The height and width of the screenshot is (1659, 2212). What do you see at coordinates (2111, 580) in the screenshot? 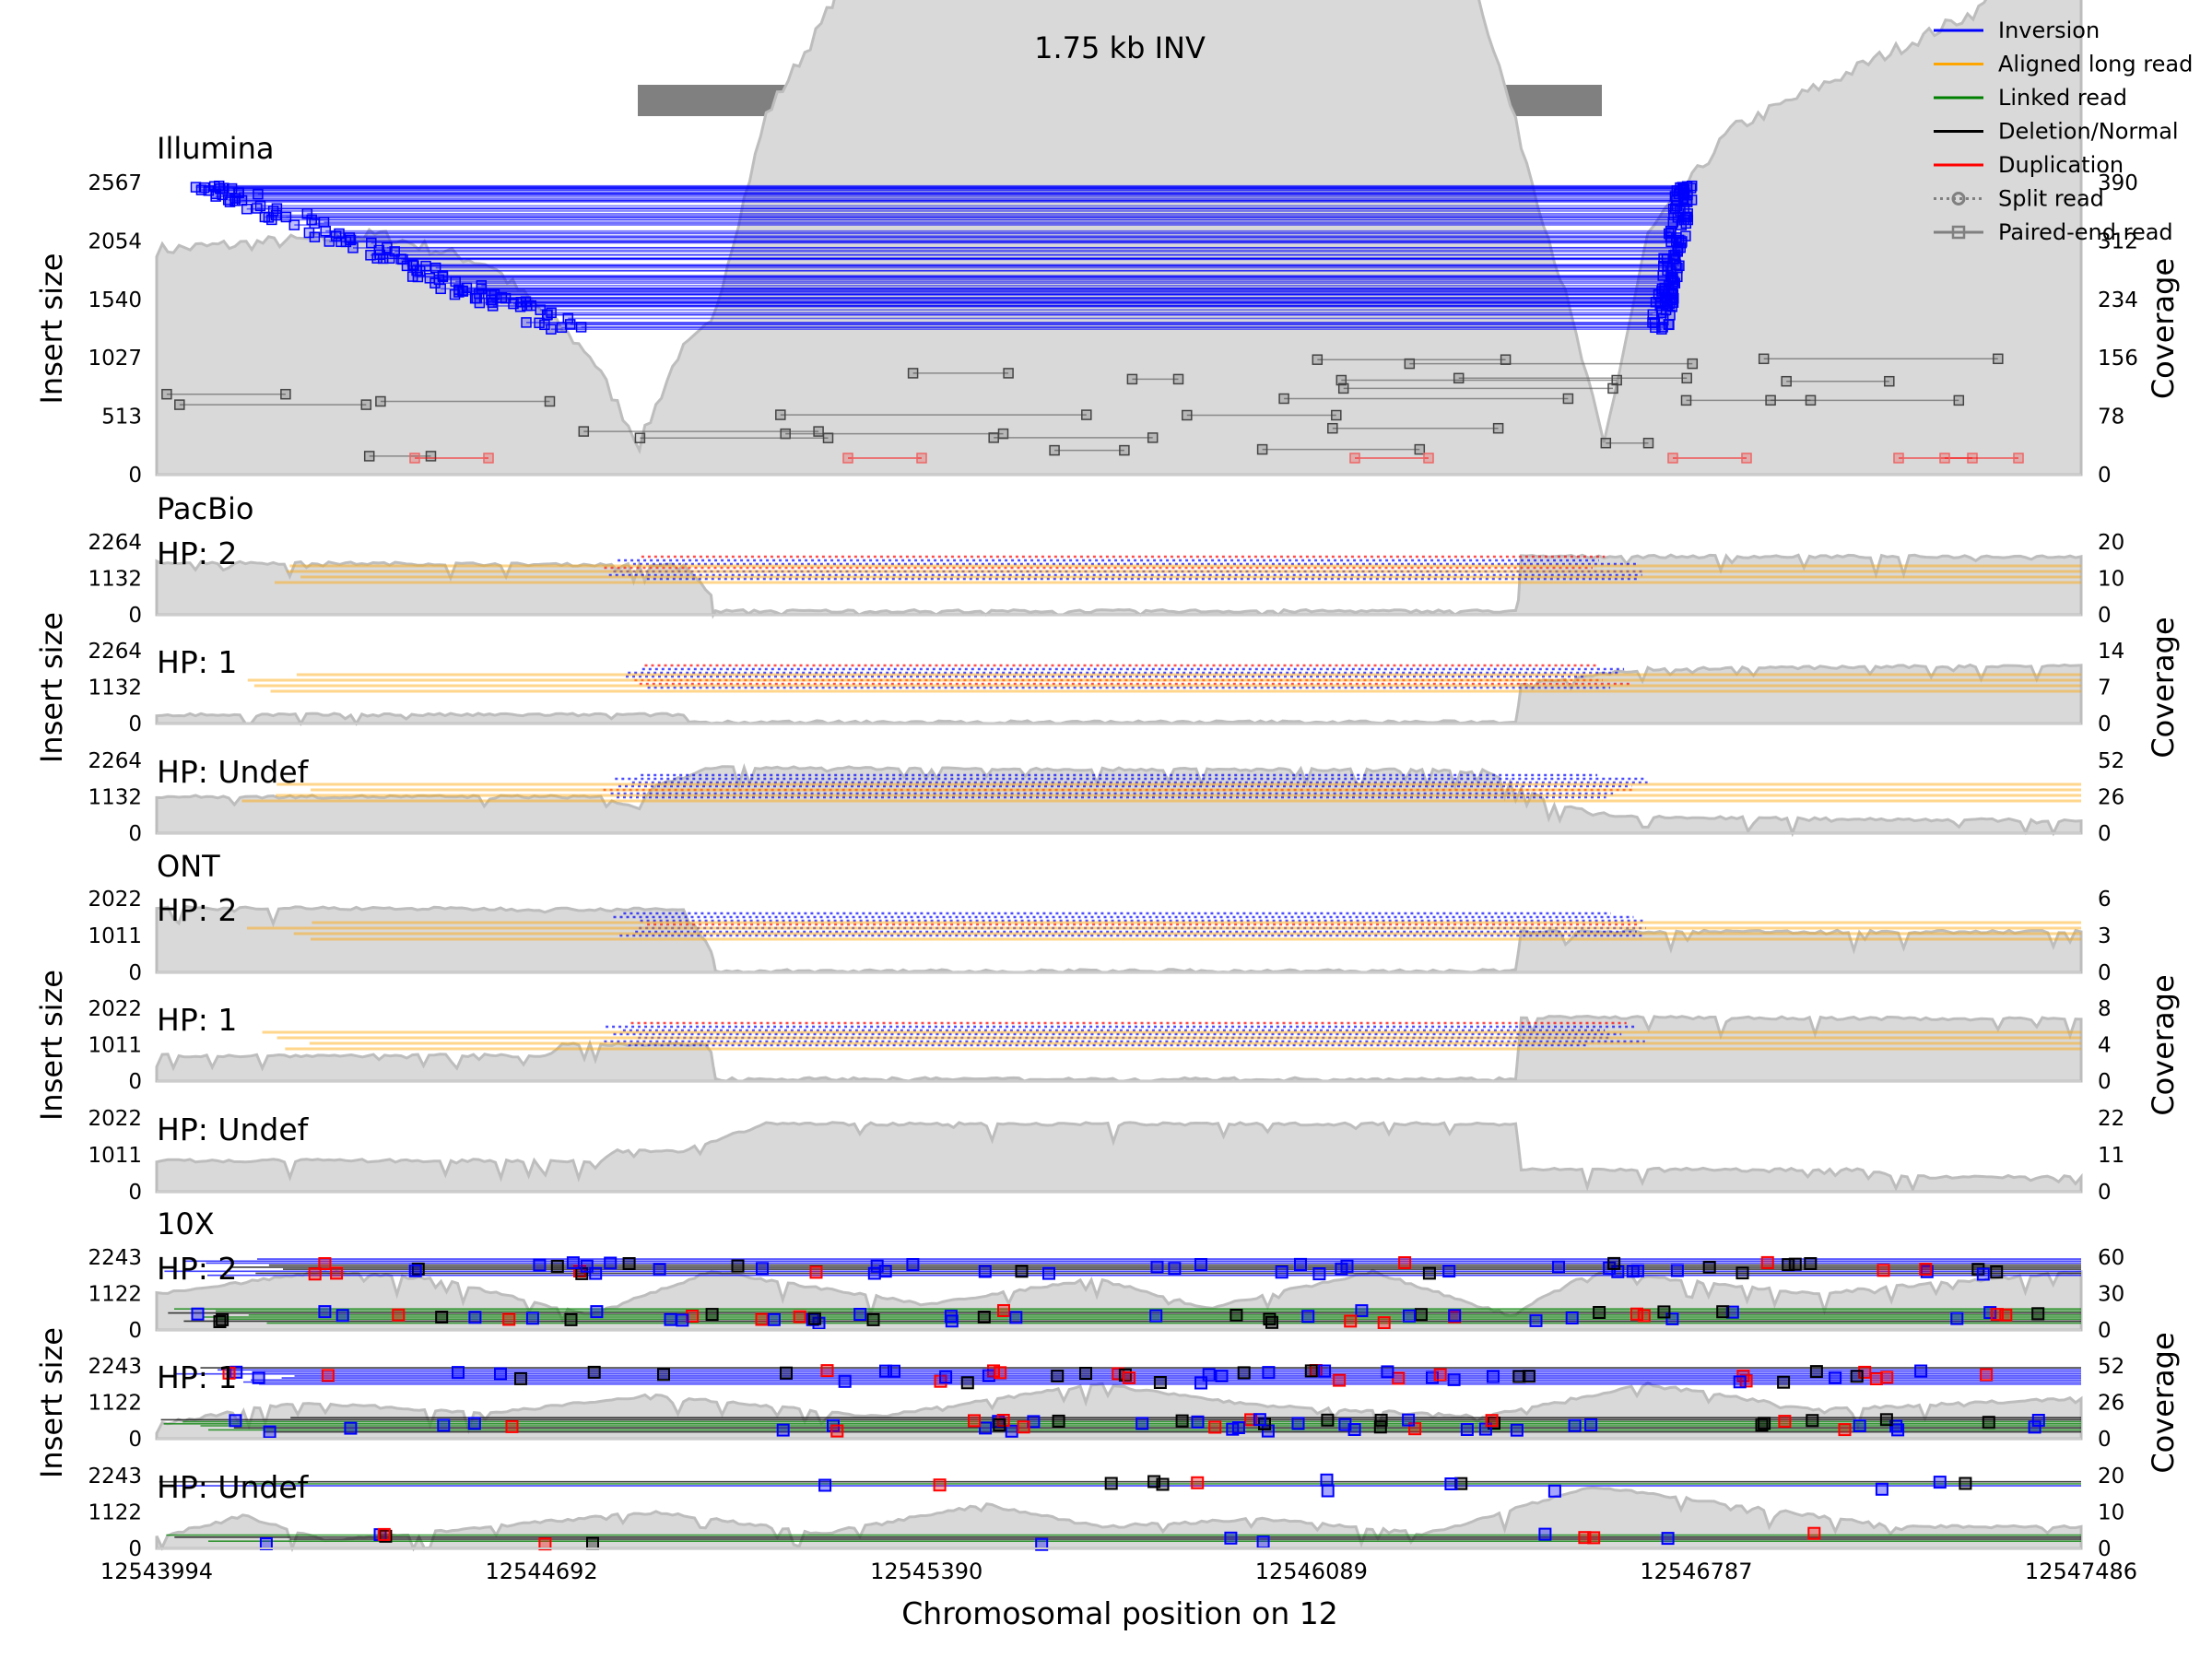
I see `y2-tick-label: 10` at bounding box center [2111, 580].